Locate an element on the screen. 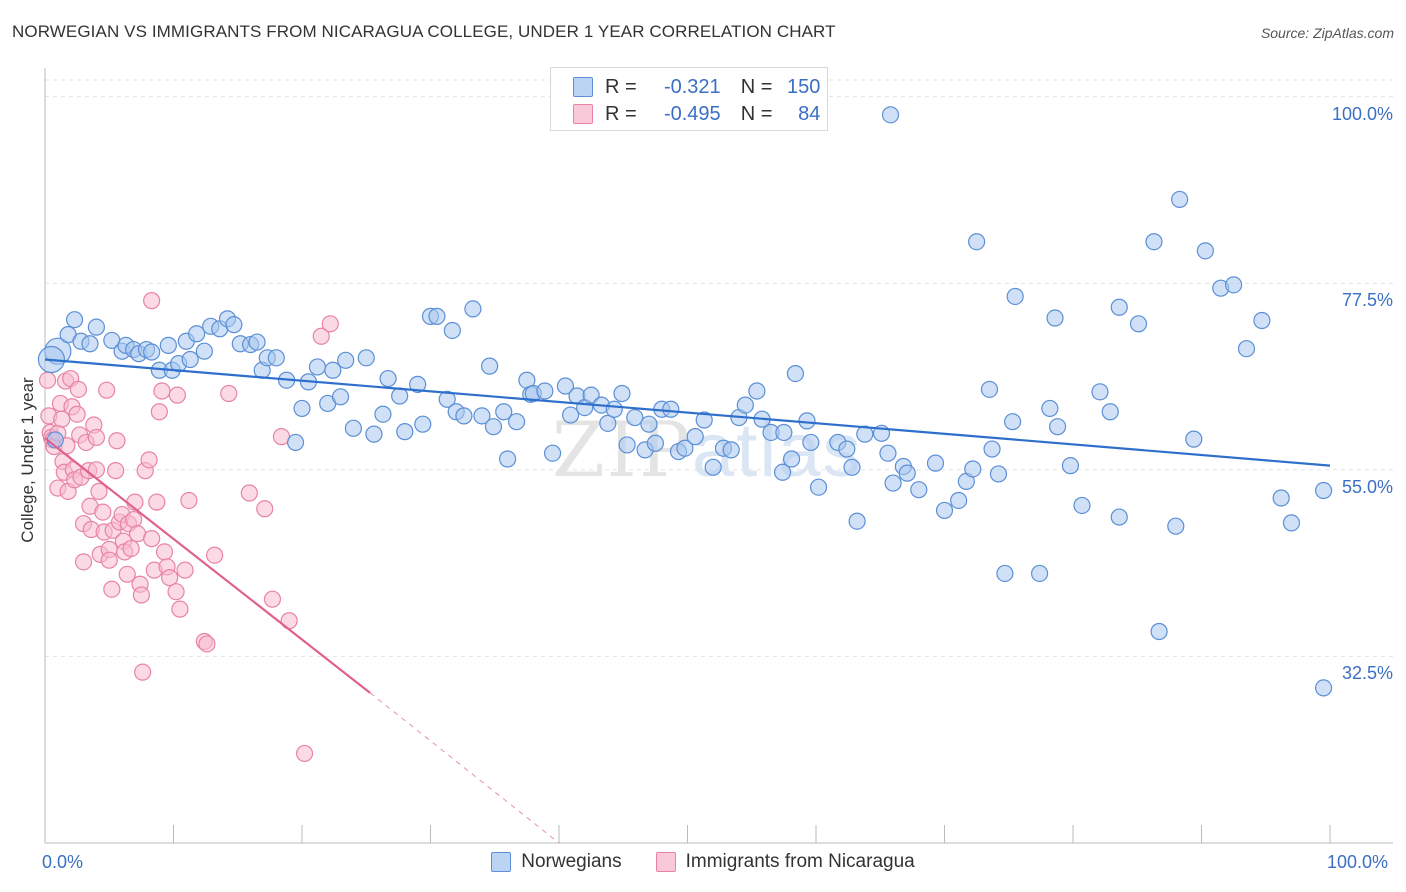 Image resolution: width=1406 pixels, height=892 pixels. trend-line-nicaragua-extension is located at coordinates (464, 768).